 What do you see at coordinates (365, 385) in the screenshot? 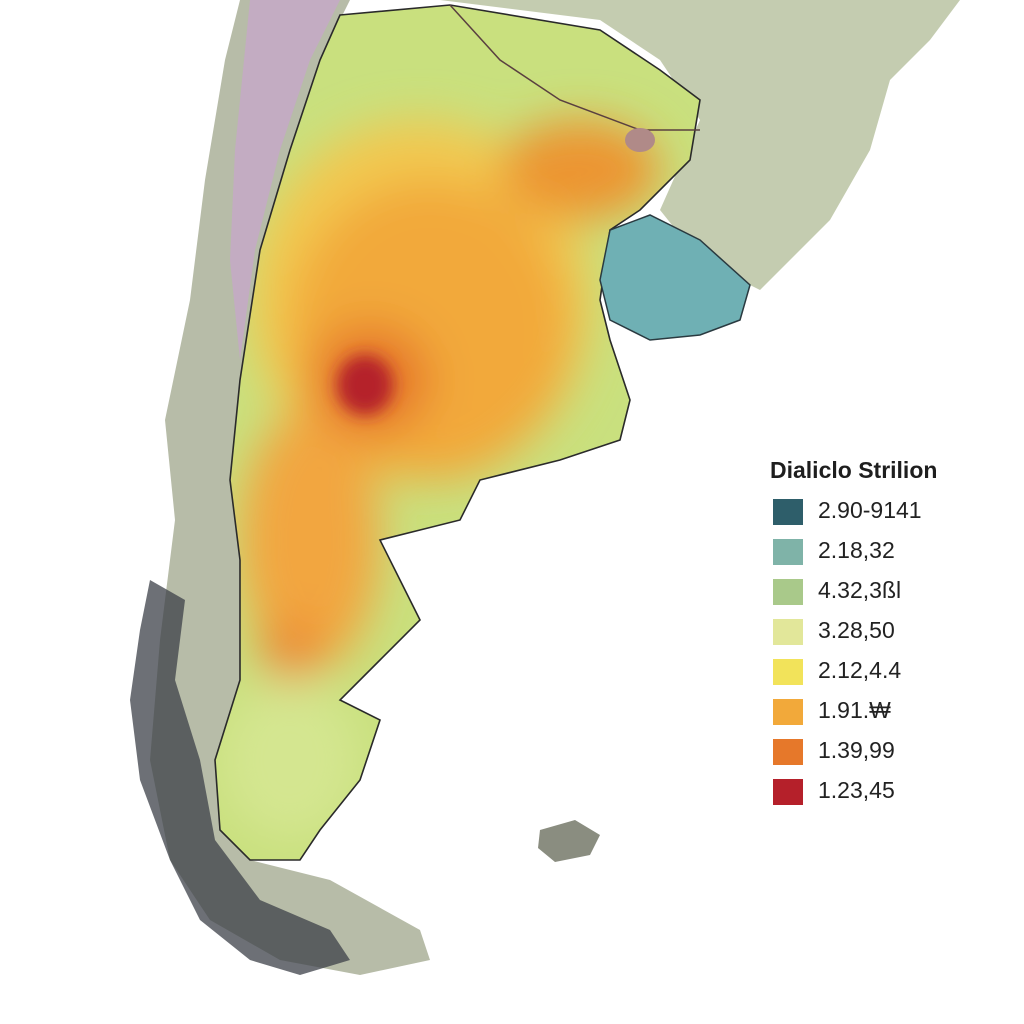
I see `heat-peak` at bounding box center [365, 385].